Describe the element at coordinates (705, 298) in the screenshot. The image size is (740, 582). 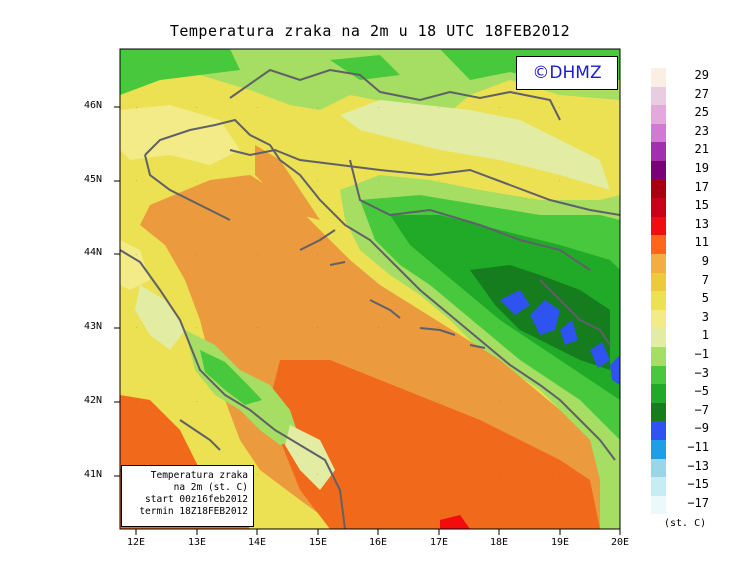
I see `legend-label: 5` at that location.